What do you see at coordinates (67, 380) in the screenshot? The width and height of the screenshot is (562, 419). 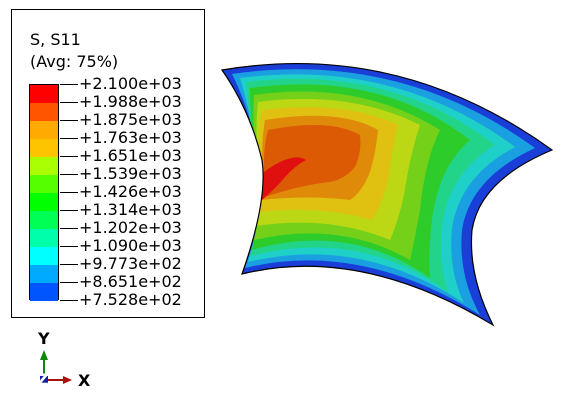 I see `x-axis-arrowhead` at bounding box center [67, 380].